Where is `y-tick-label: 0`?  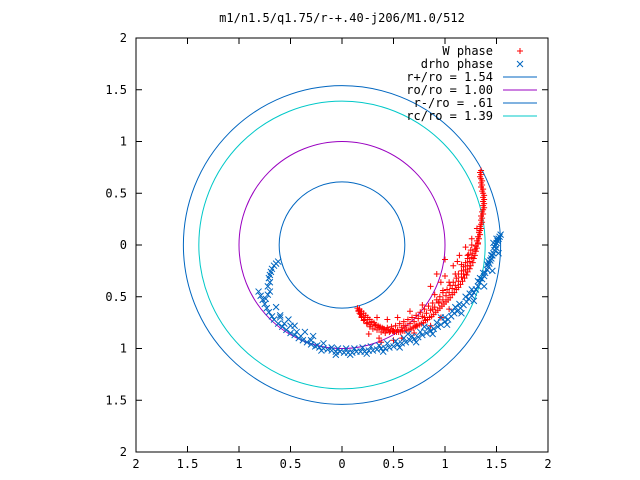 y-tick-label: 0 is located at coordinates (123, 245).